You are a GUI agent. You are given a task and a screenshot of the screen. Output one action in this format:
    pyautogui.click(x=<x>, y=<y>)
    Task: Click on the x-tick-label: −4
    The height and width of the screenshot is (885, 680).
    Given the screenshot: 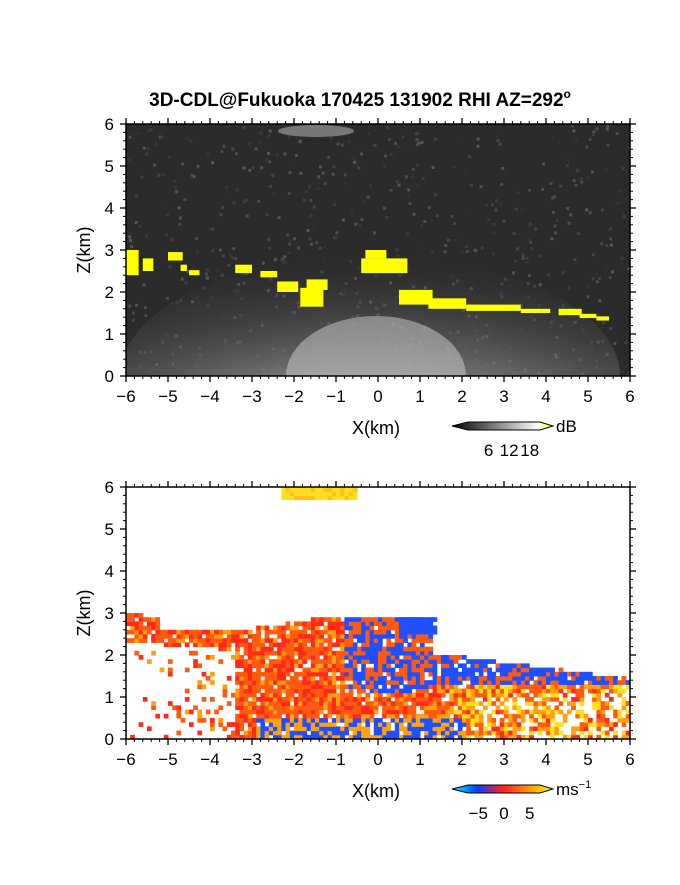 What is the action you would take?
    pyautogui.click(x=209, y=396)
    